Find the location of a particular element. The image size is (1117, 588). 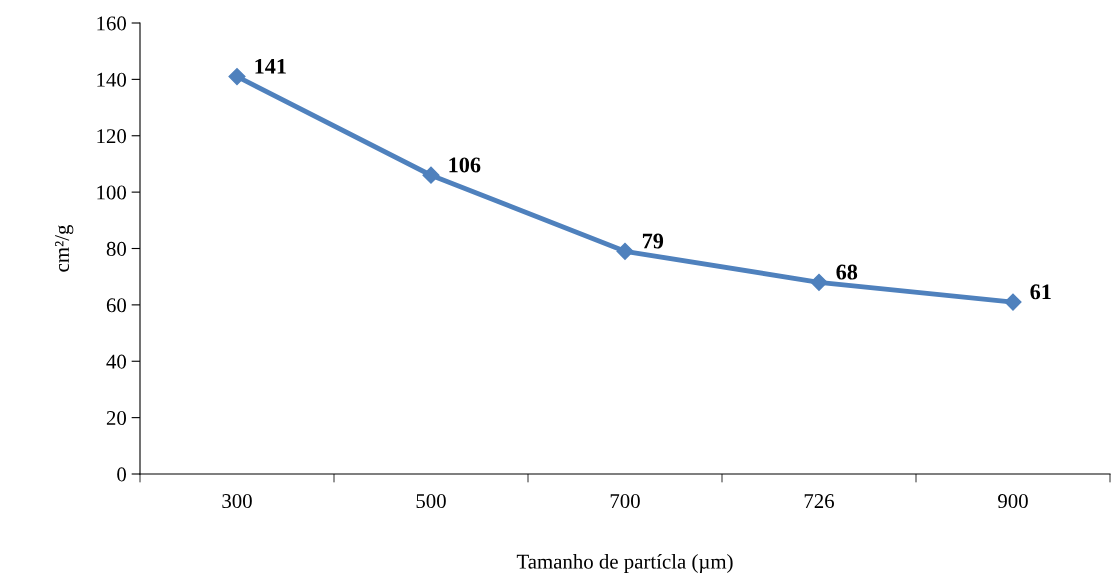

data-label: 141 is located at coordinates (270, 66).